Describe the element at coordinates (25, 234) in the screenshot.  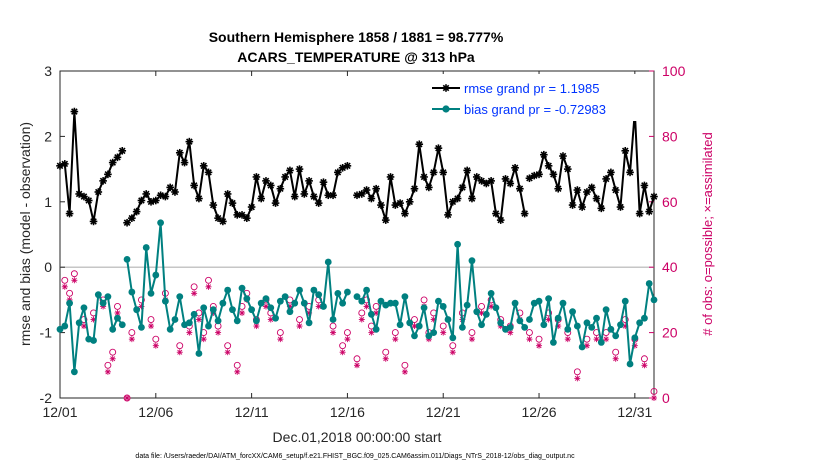
I see `y-axis-label: rmse and bias (model - observation)` at that location.